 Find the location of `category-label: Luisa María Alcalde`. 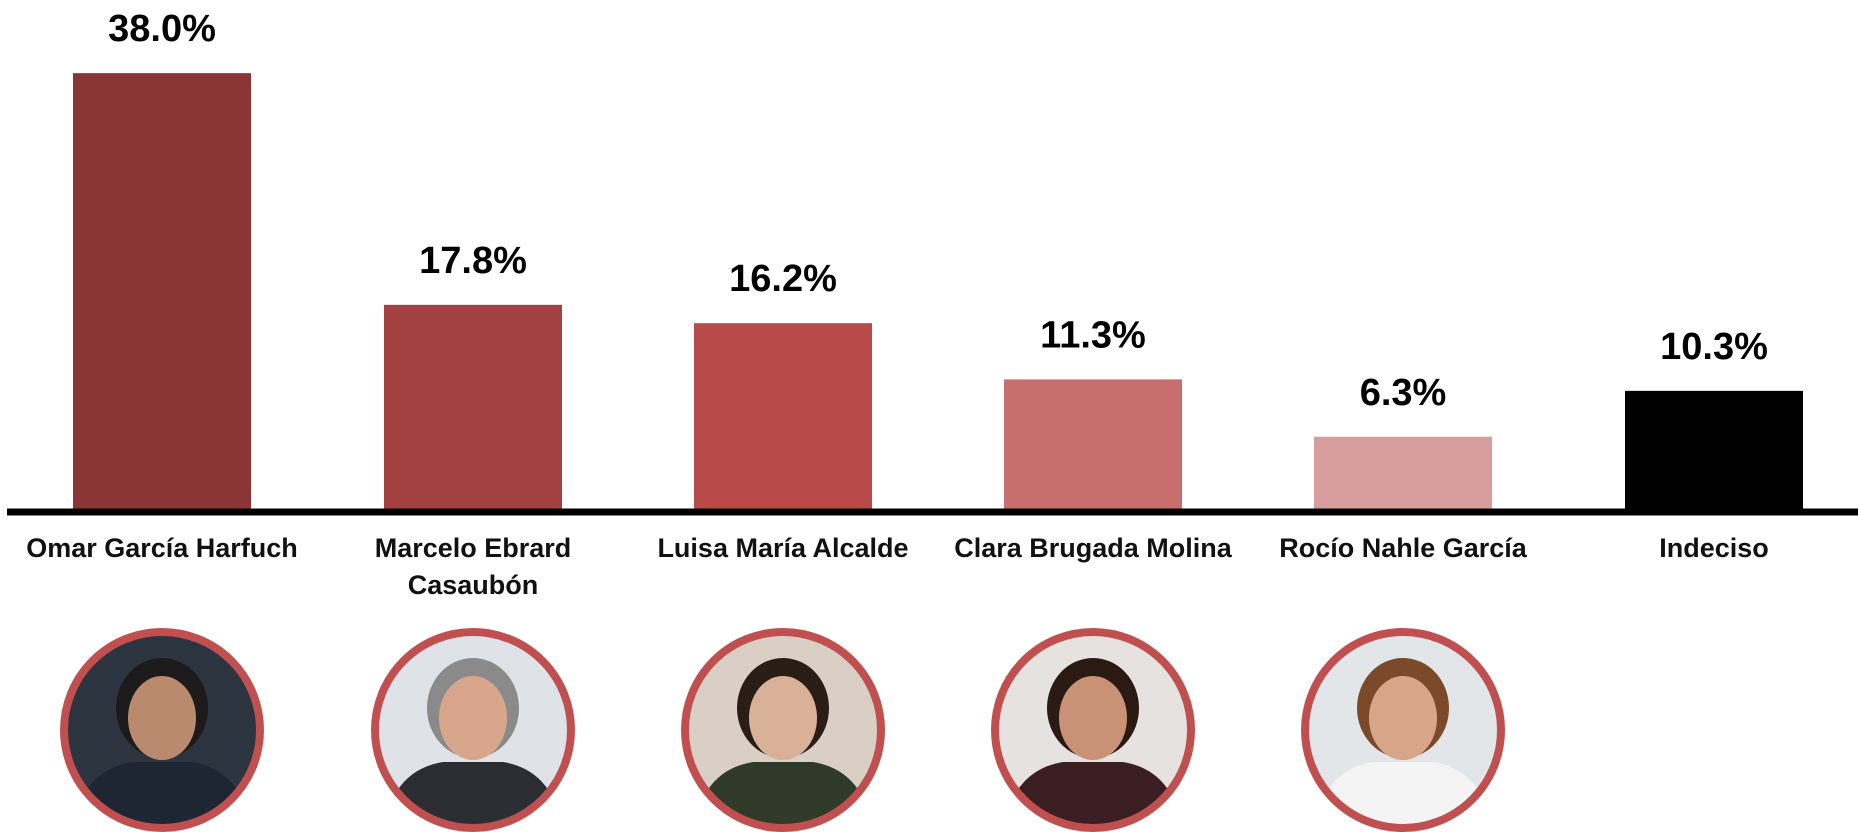

category-label: Luisa María Alcalde is located at coordinates (783, 548).